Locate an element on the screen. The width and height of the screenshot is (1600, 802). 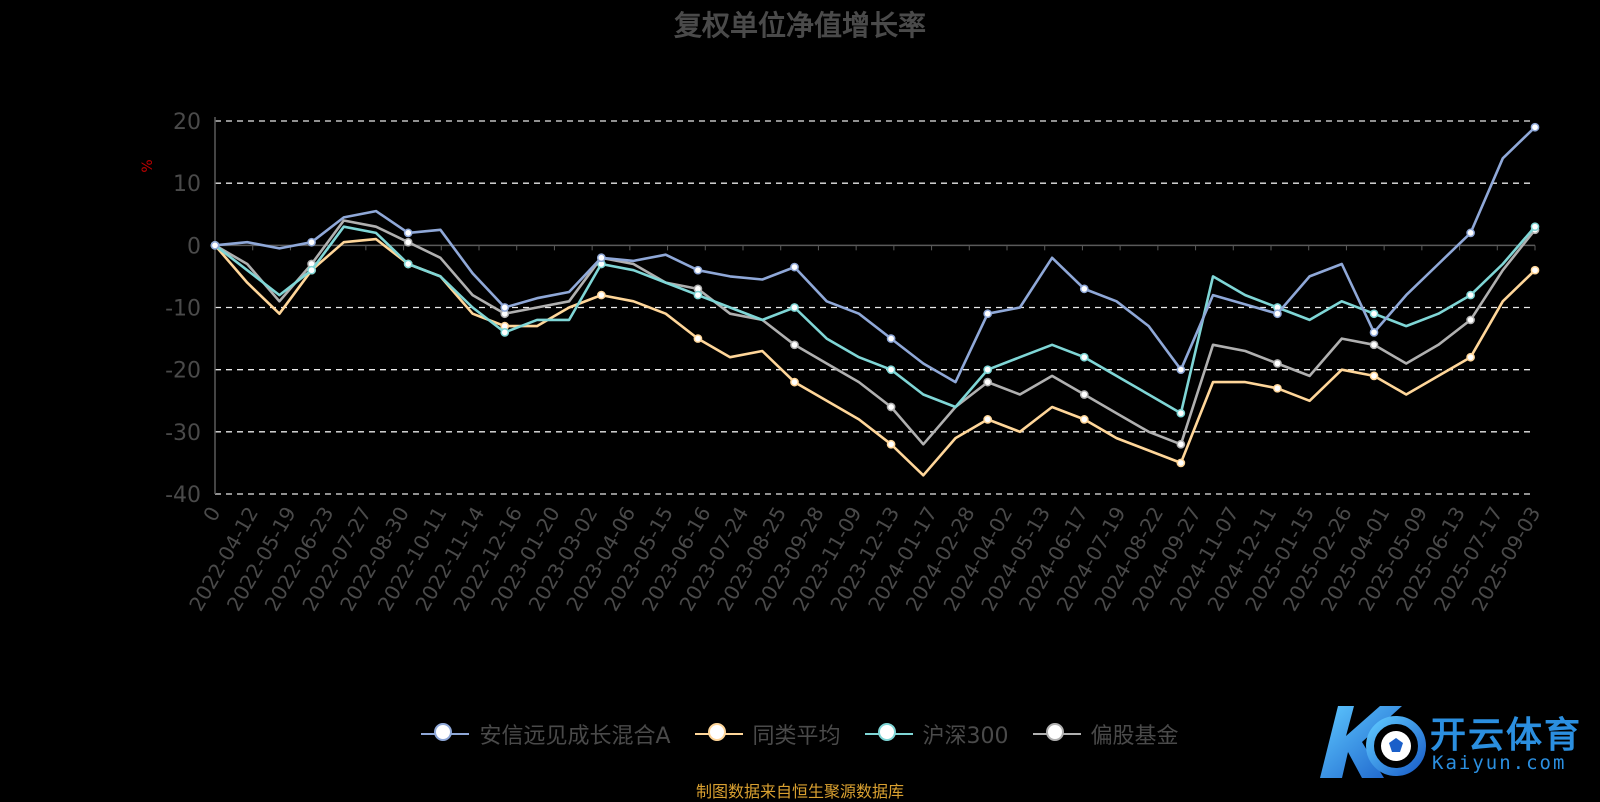
y-tick-label: -20 is located at coordinates (183, 371).